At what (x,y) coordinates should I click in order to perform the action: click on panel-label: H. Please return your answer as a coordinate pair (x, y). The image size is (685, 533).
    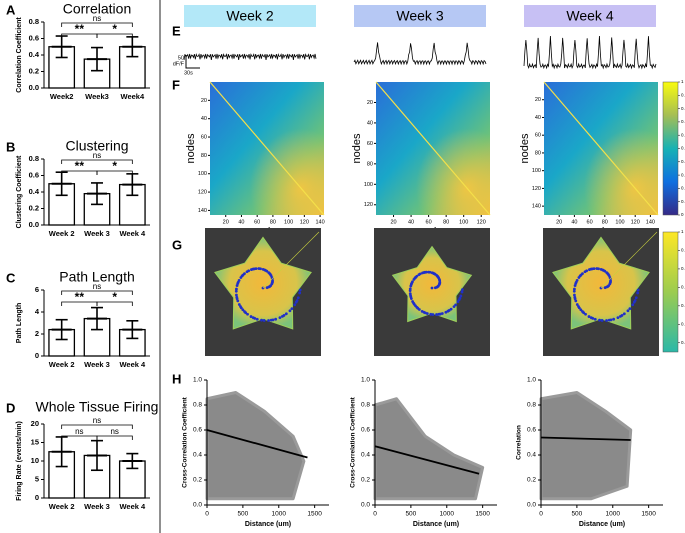
    Looking at the image, I should click on (176, 378).